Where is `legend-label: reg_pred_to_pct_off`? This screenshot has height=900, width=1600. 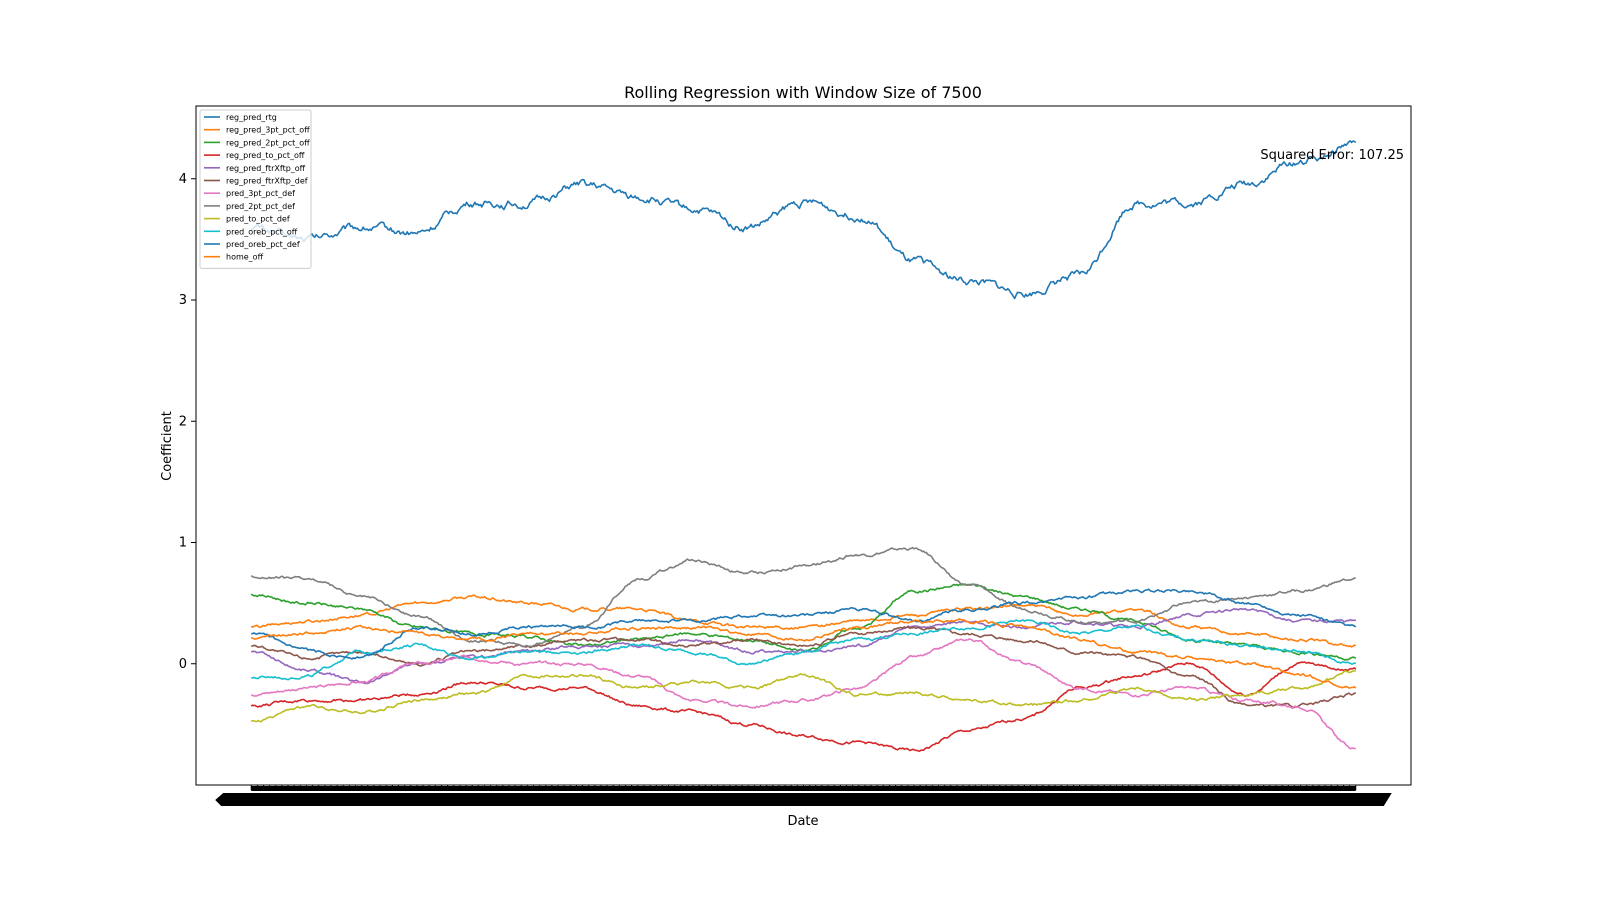 legend-label: reg_pred_to_pct_off is located at coordinates (265, 155).